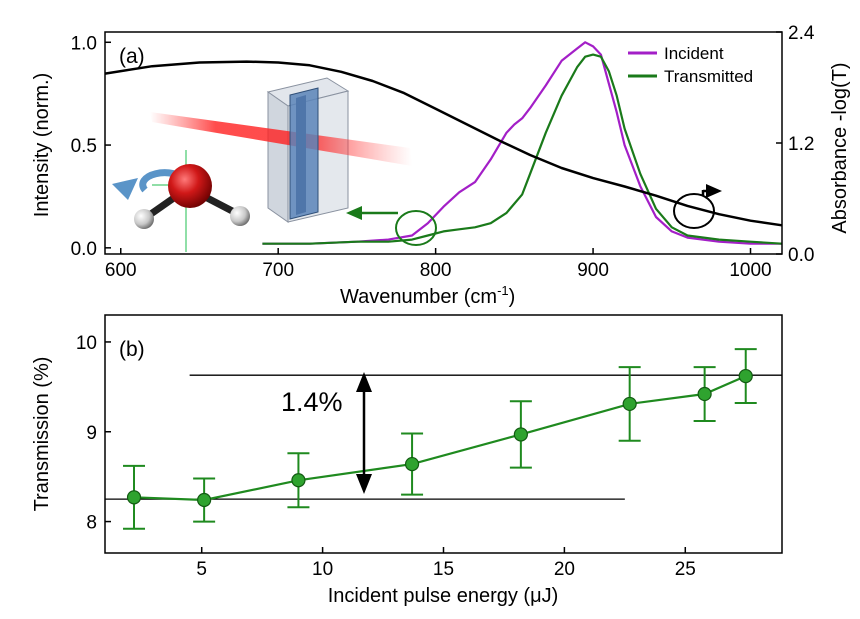 The width and height of the screenshot is (860, 619). What do you see at coordinates (364, 382) in the screenshot?
I see `difference-arrowhead-up-icon` at bounding box center [364, 382].